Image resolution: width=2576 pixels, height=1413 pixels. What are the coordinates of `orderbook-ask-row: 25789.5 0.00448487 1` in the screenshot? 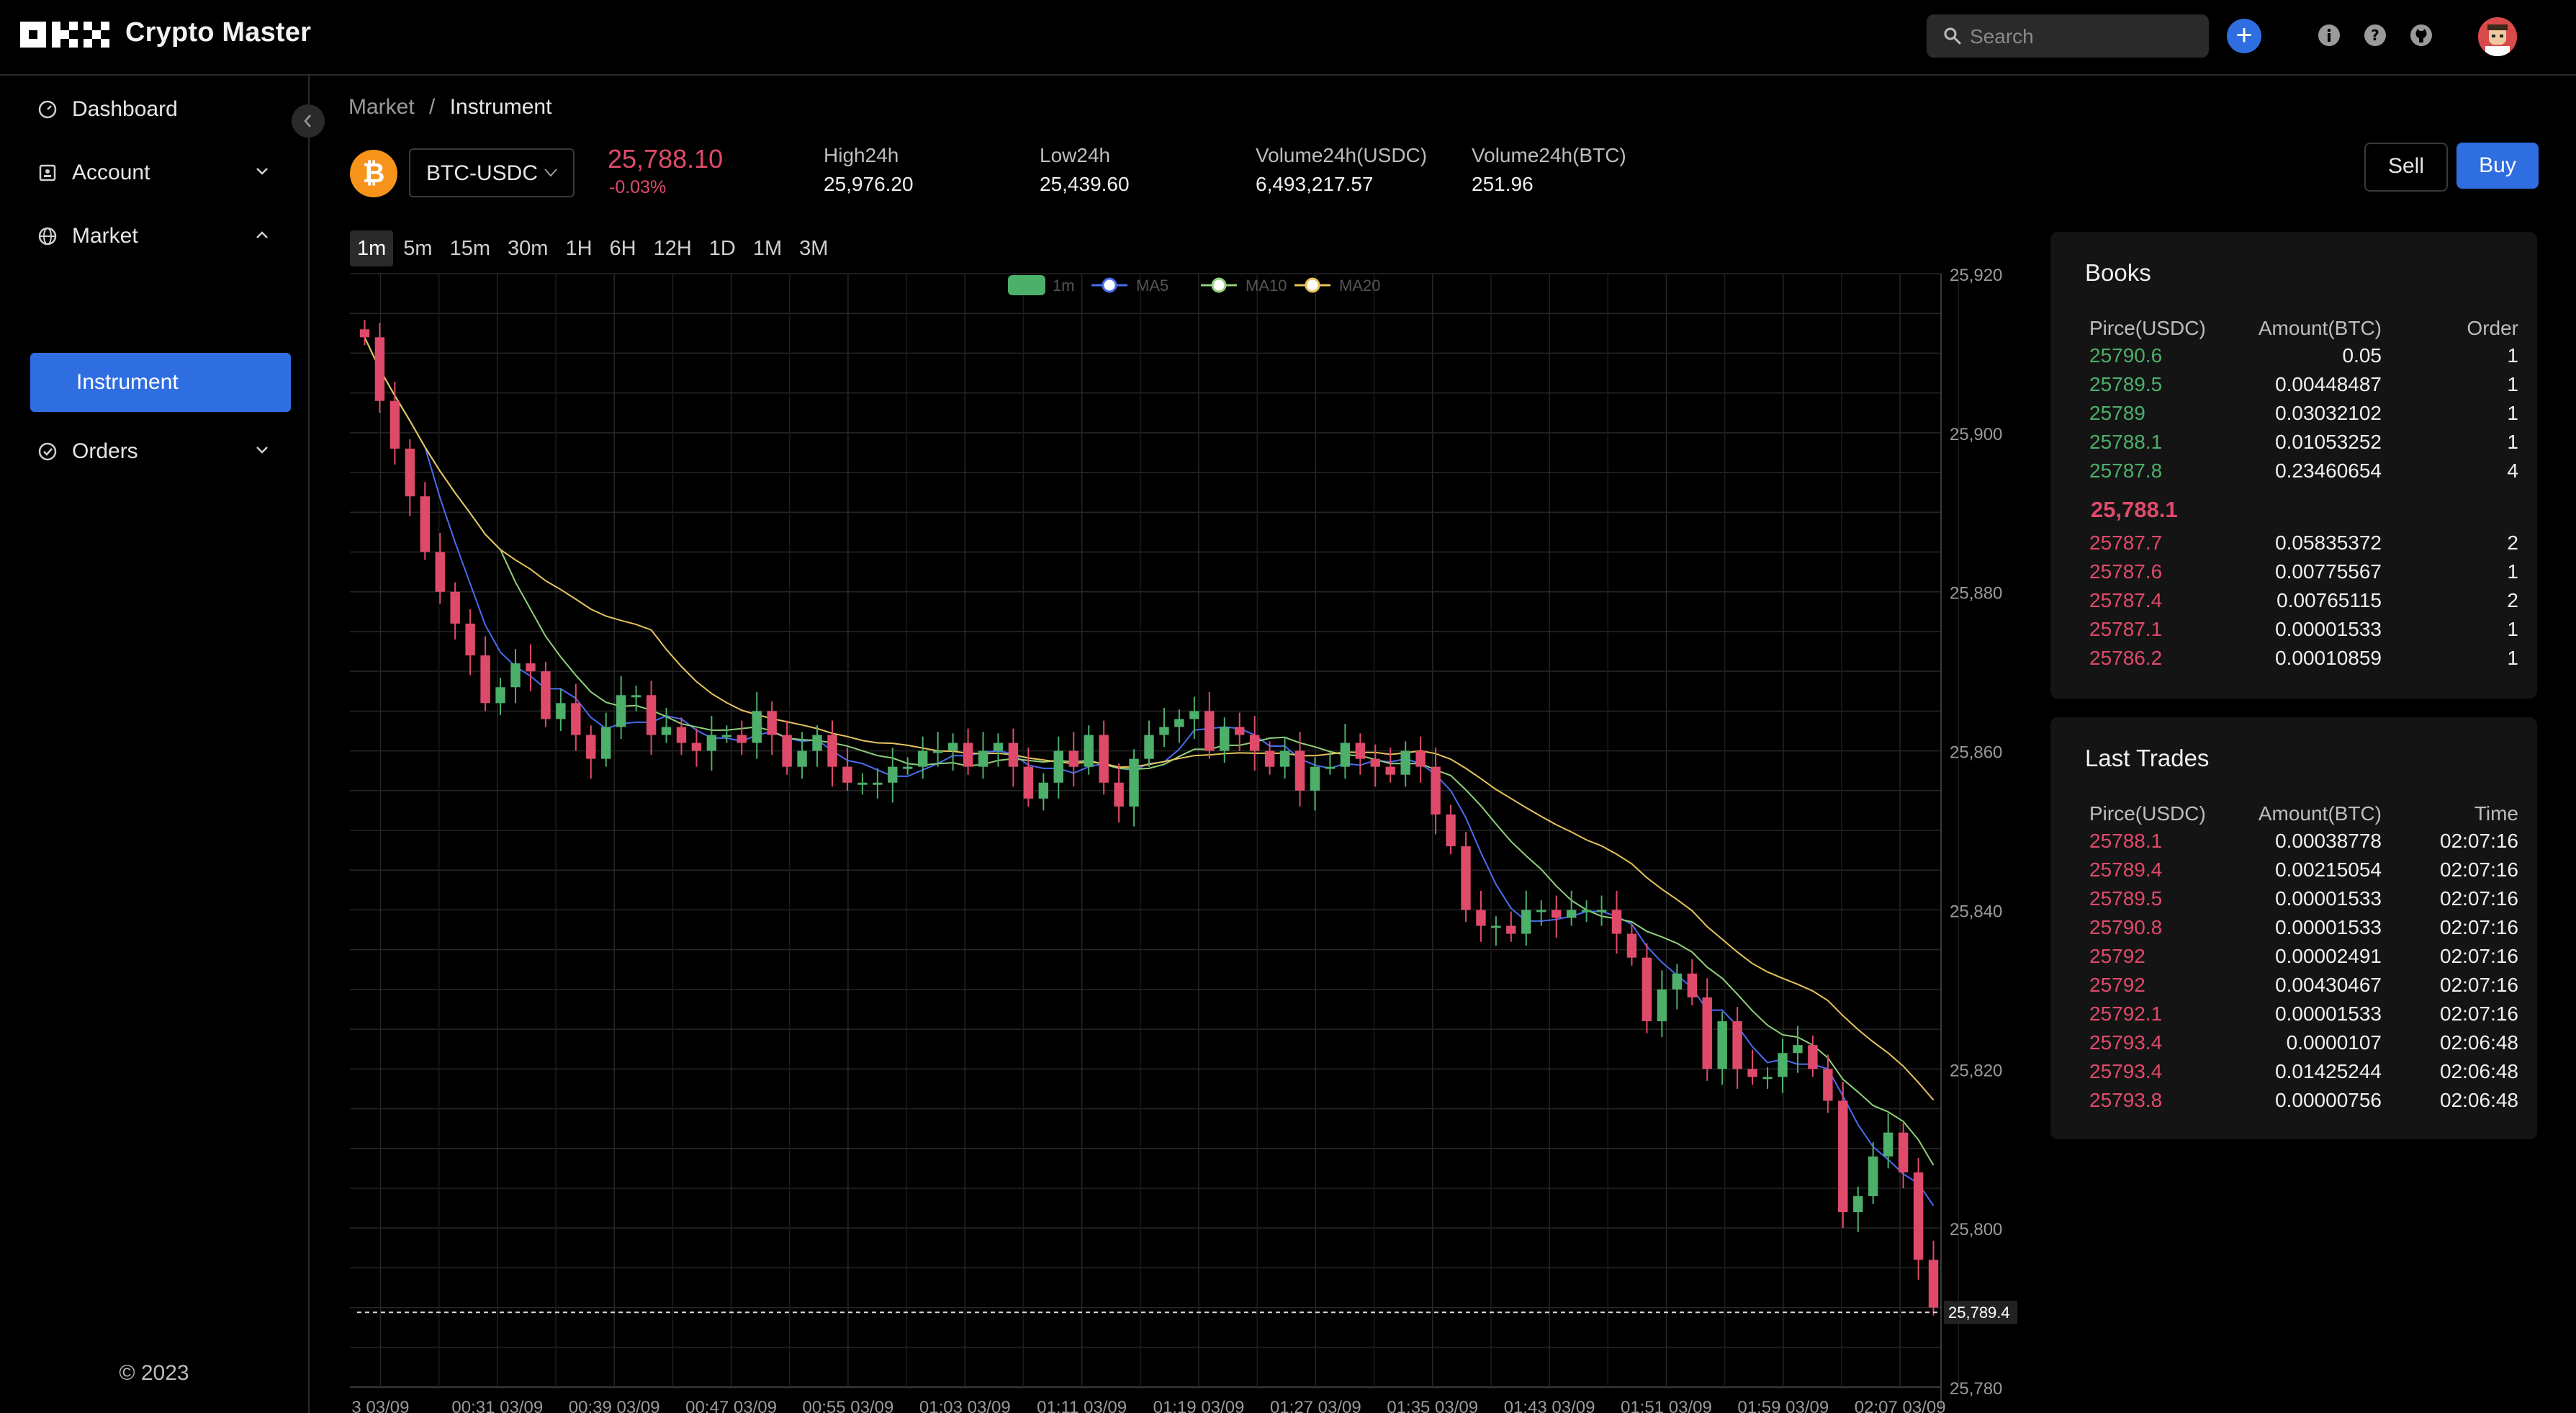 It's located at (2303, 387).